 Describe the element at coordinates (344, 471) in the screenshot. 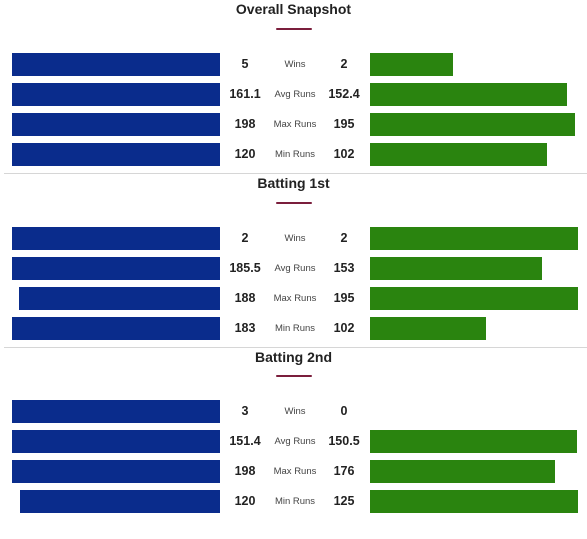

I see `team-b-value: 176` at that location.